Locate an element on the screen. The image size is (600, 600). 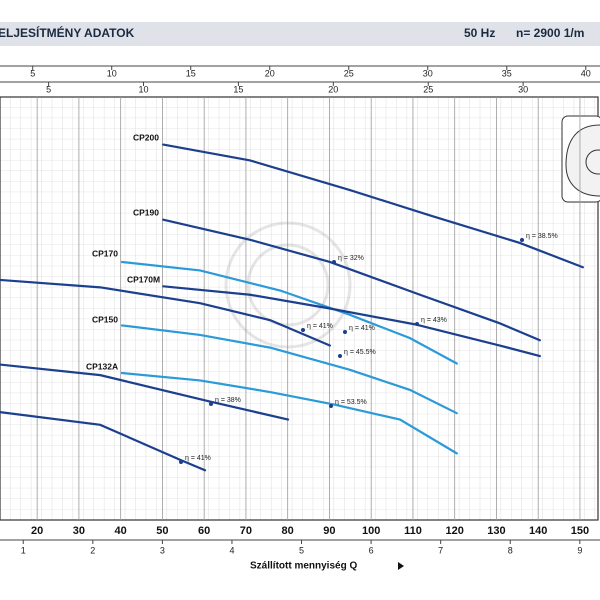
x2-tick-label: 4 is located at coordinates (231, 550).